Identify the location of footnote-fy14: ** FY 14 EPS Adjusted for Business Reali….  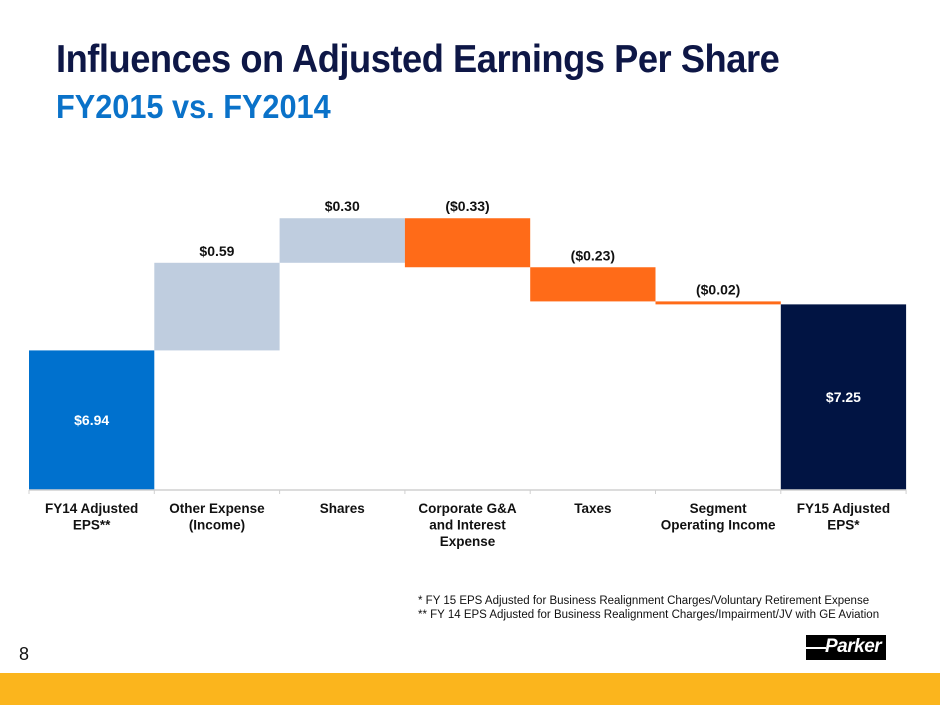
(649, 615).